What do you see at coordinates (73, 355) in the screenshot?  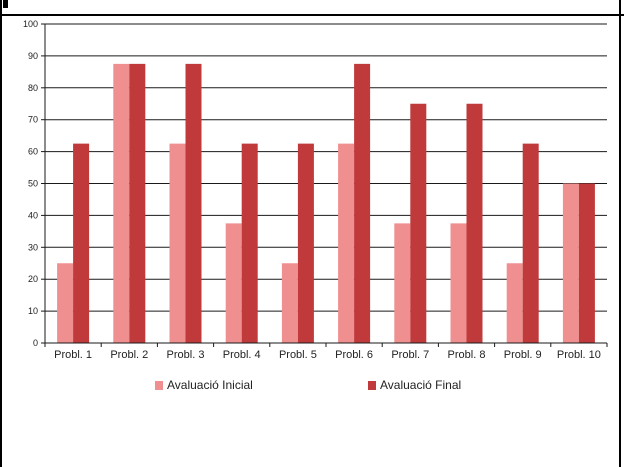 I see `x-tick-label: Probl. 1` at bounding box center [73, 355].